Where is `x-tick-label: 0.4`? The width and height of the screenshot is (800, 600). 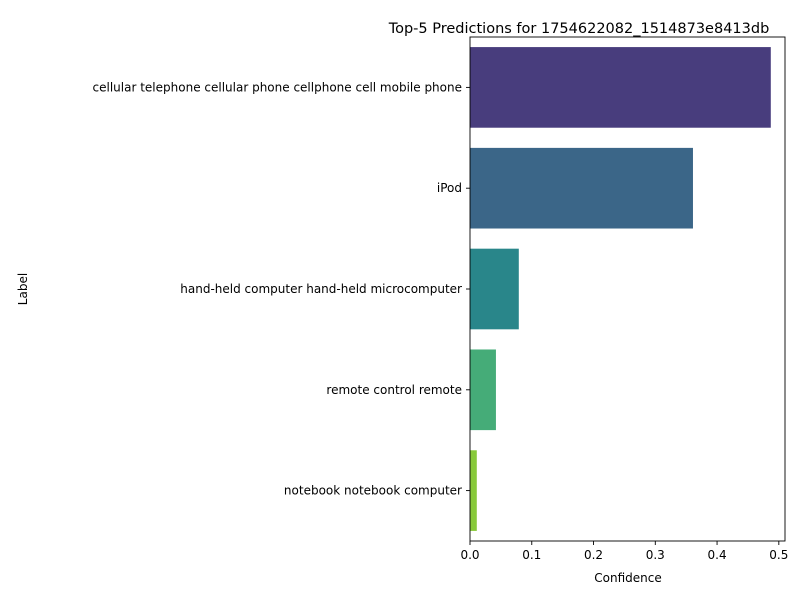
x-tick-label: 0.4 is located at coordinates (717, 555).